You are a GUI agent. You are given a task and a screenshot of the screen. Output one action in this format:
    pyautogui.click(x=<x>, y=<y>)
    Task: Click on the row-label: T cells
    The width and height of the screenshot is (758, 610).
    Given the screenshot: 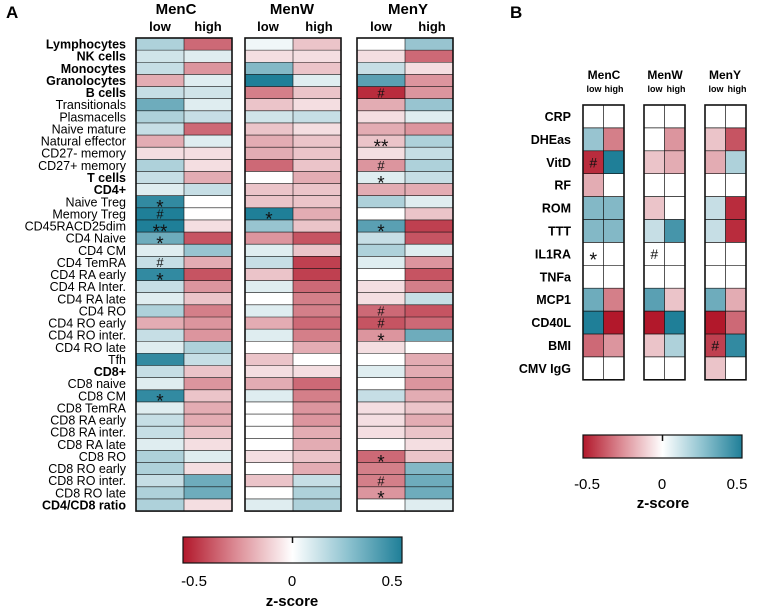 What is the action you would take?
    pyautogui.click(x=106, y=178)
    